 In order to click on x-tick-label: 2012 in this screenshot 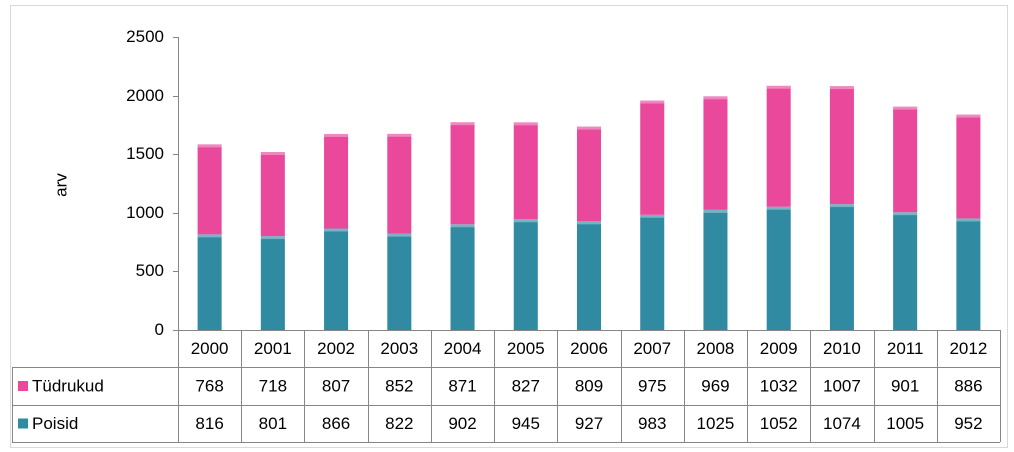, I will do `click(968, 348)`.